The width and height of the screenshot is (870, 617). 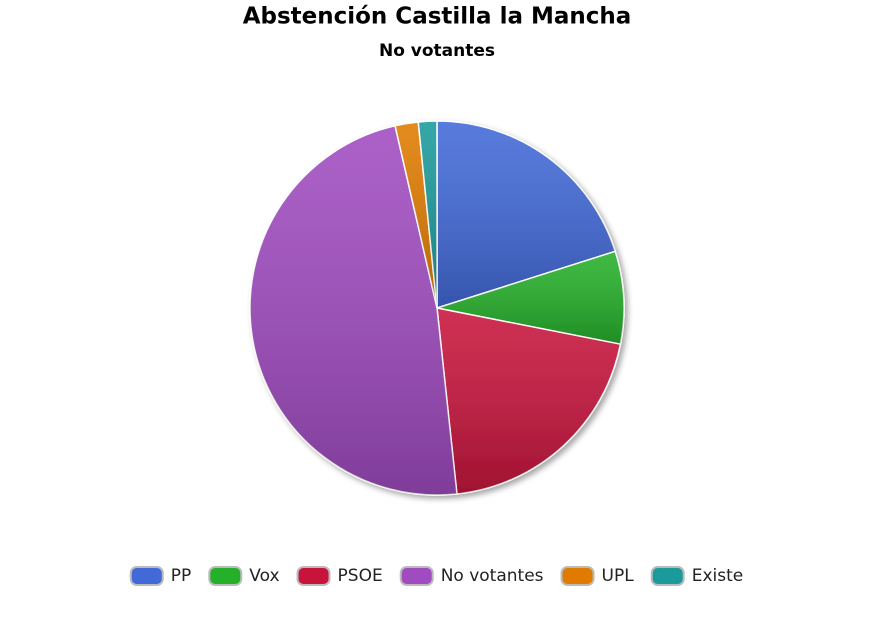 I want to click on legend-label: Existe, so click(x=718, y=576).